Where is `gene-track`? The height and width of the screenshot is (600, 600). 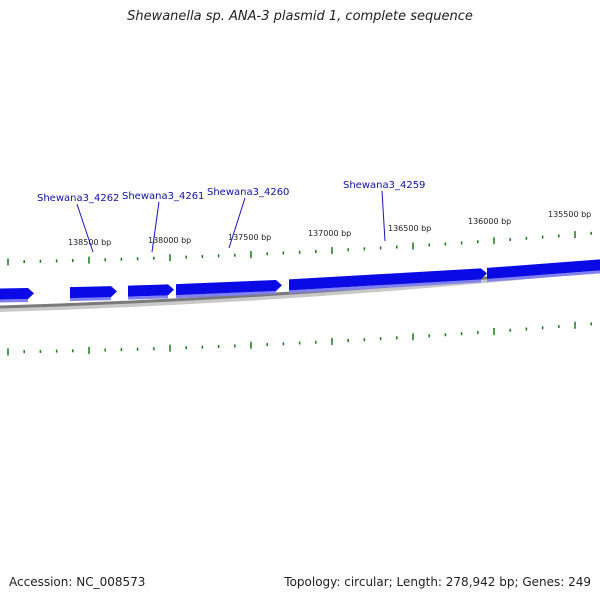
gene-track is located at coordinates (300, 281).